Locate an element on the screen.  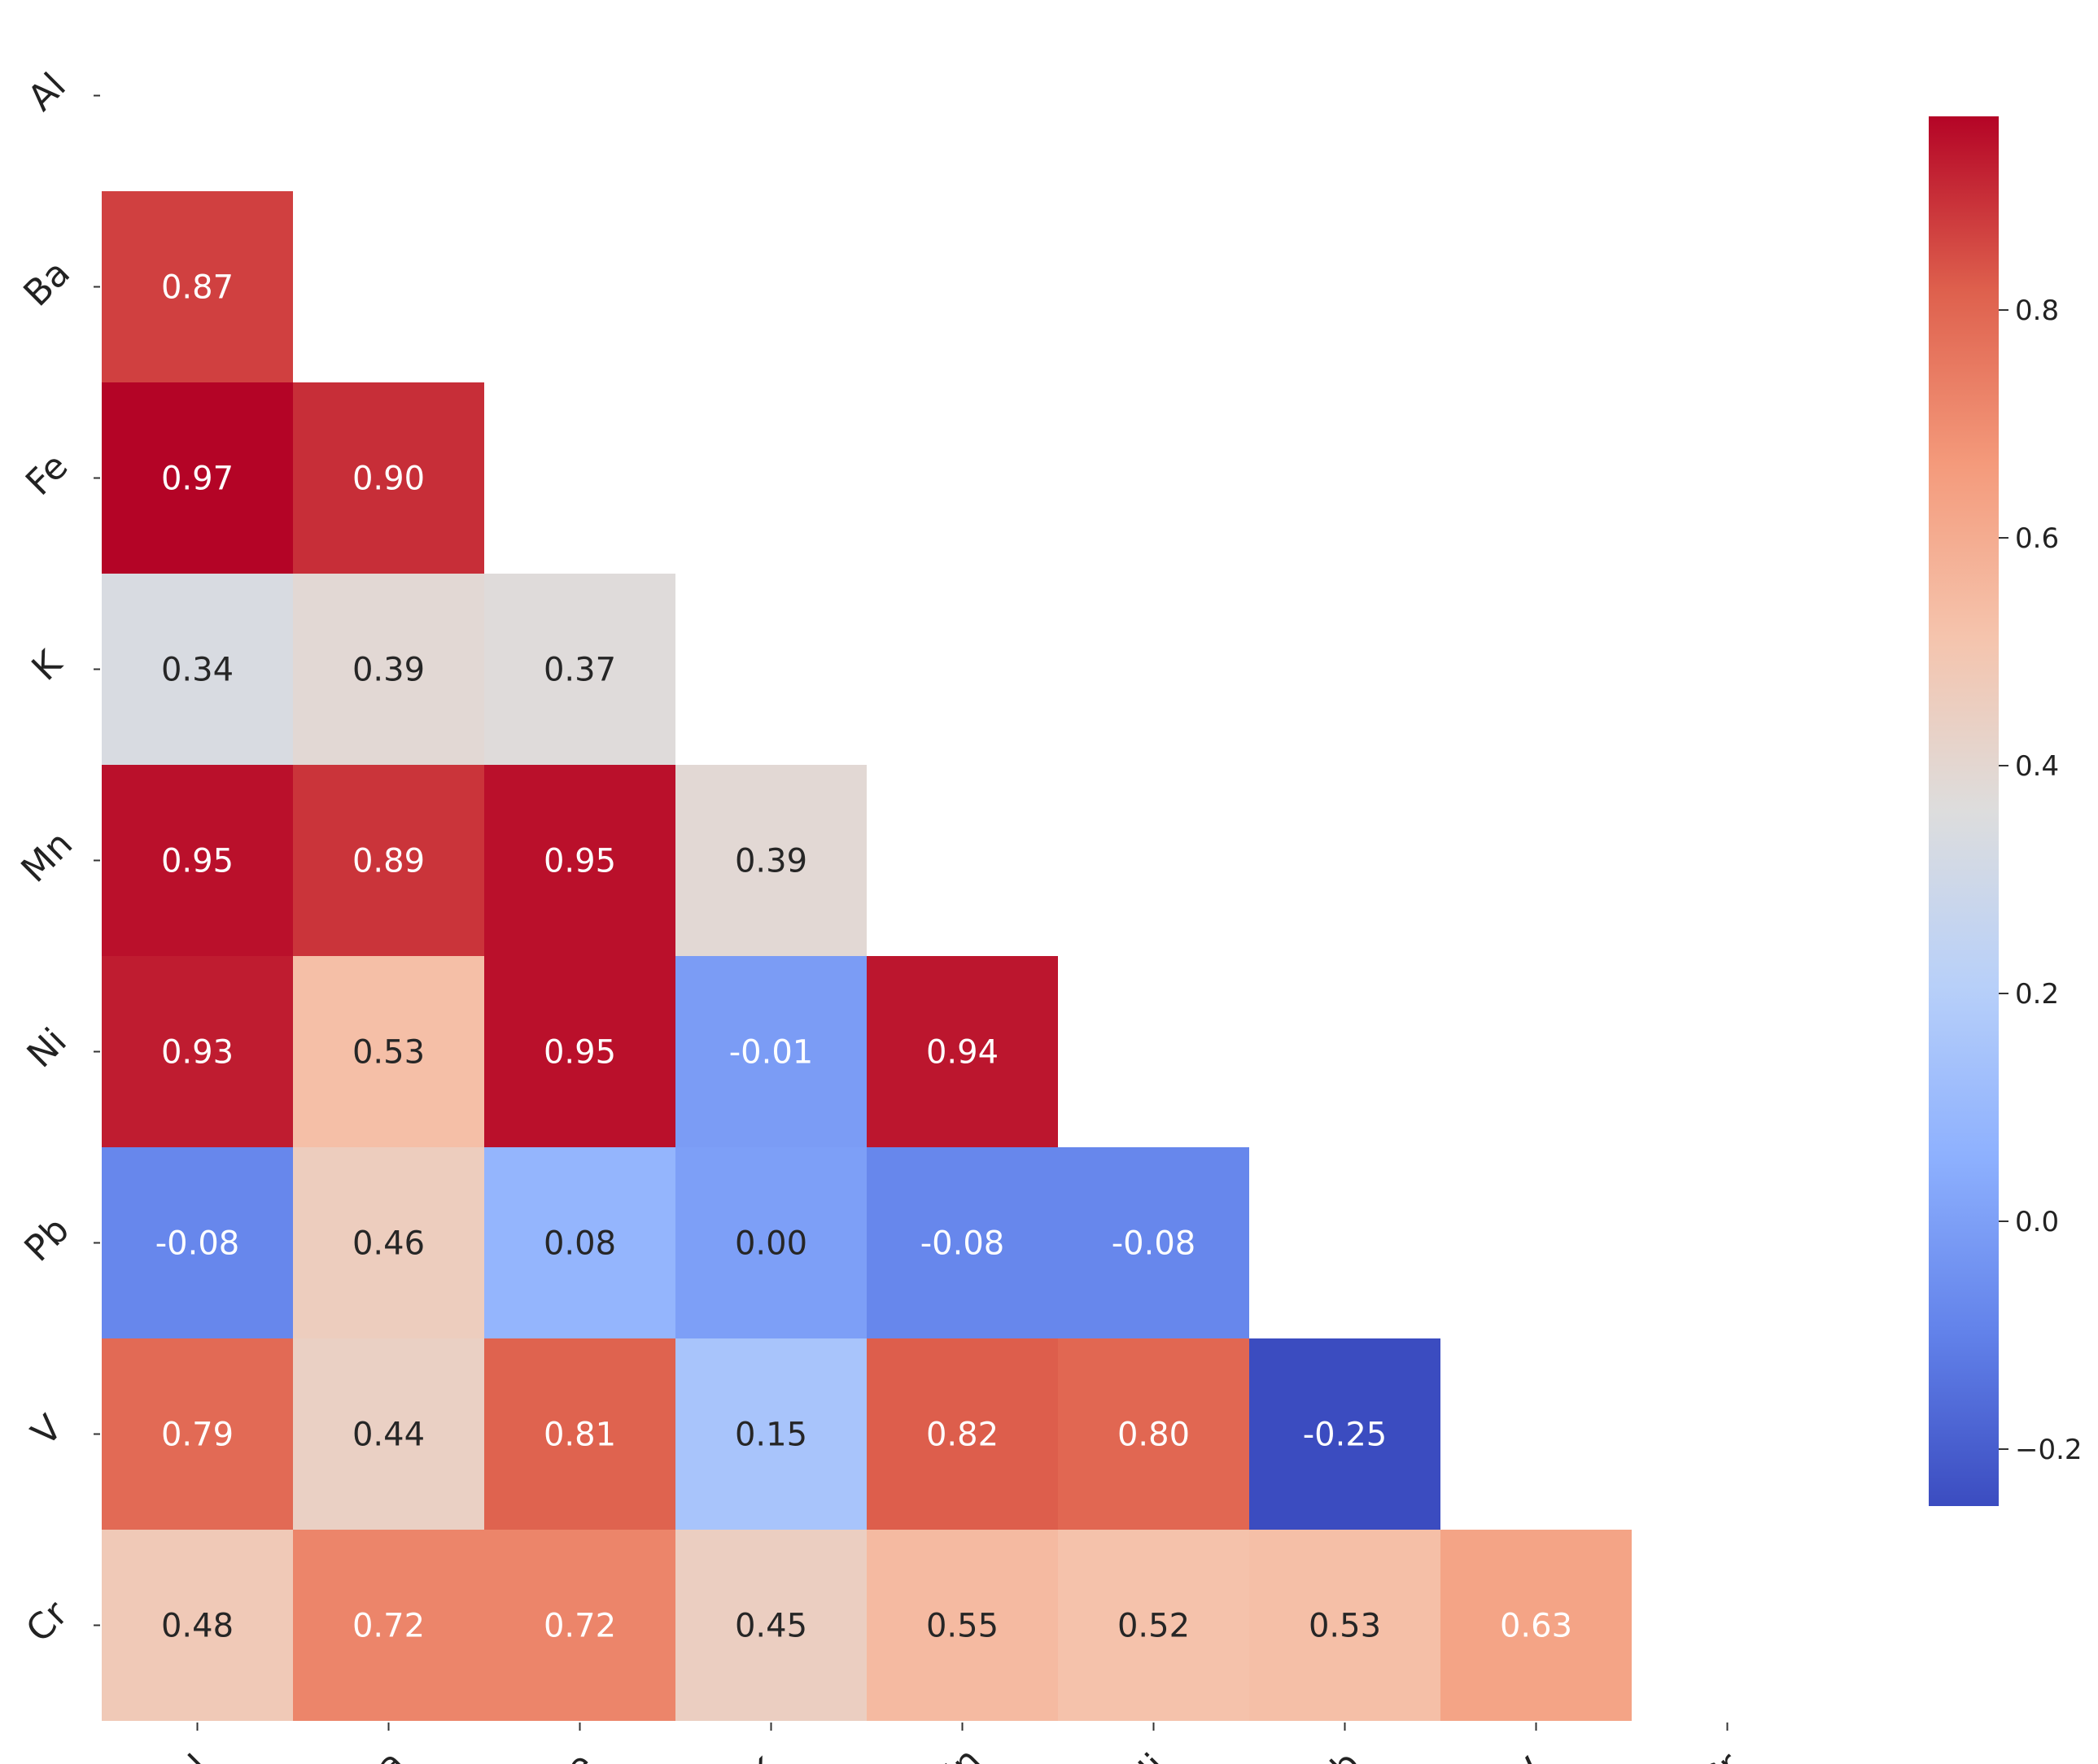
heatmap-cell-v-k is located at coordinates (771, 1434).